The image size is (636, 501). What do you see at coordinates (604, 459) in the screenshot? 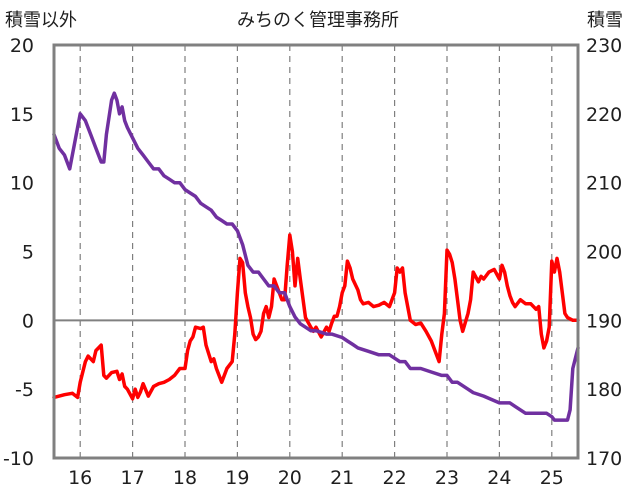
I see `right-tick-label: 170` at bounding box center [604, 459].